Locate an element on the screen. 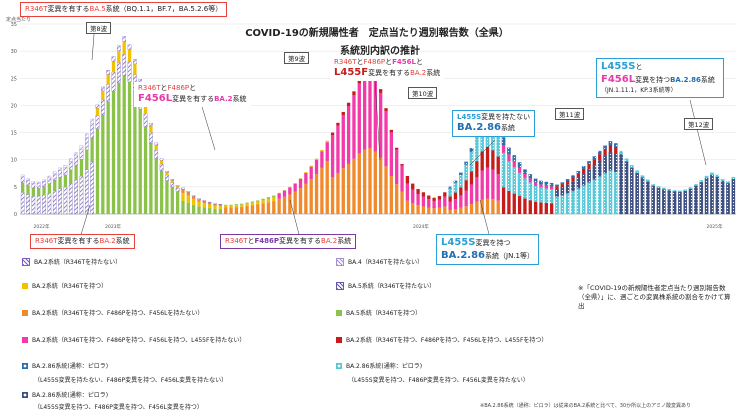 This screenshot has height=412, width=740. legend-item: BA.2系統（R346Tを持たない） is located at coordinates (71, 261).